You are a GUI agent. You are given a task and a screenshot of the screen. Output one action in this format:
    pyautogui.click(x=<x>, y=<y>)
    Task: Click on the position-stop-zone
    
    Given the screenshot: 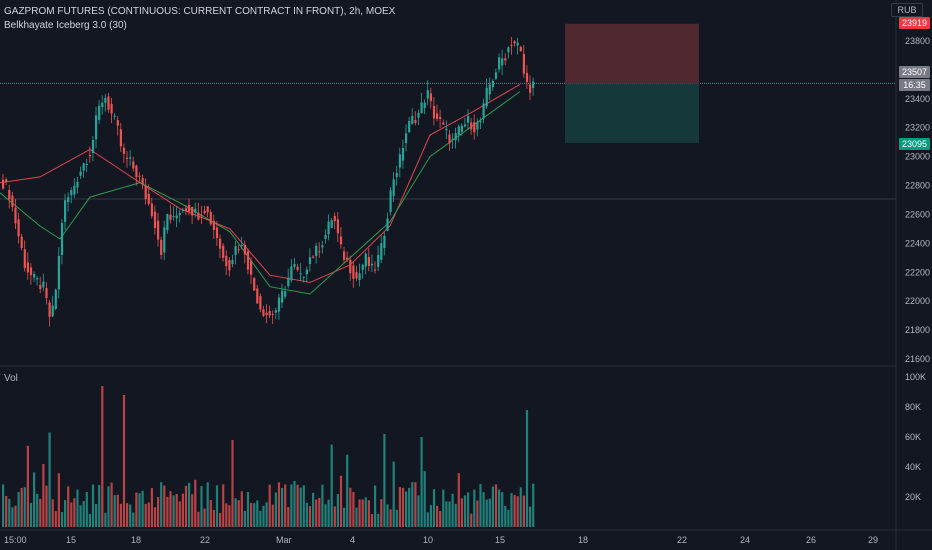 What is the action you would take?
    pyautogui.click(x=632, y=113)
    